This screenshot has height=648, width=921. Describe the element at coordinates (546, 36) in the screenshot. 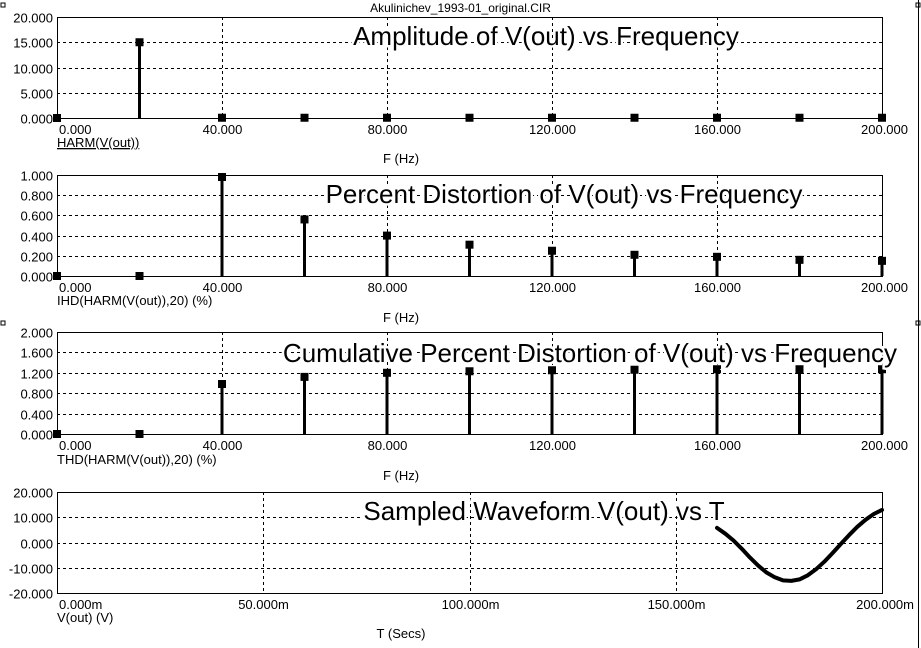

I see `chart-title: Amplitude of V(out) vs Frequency` at that location.